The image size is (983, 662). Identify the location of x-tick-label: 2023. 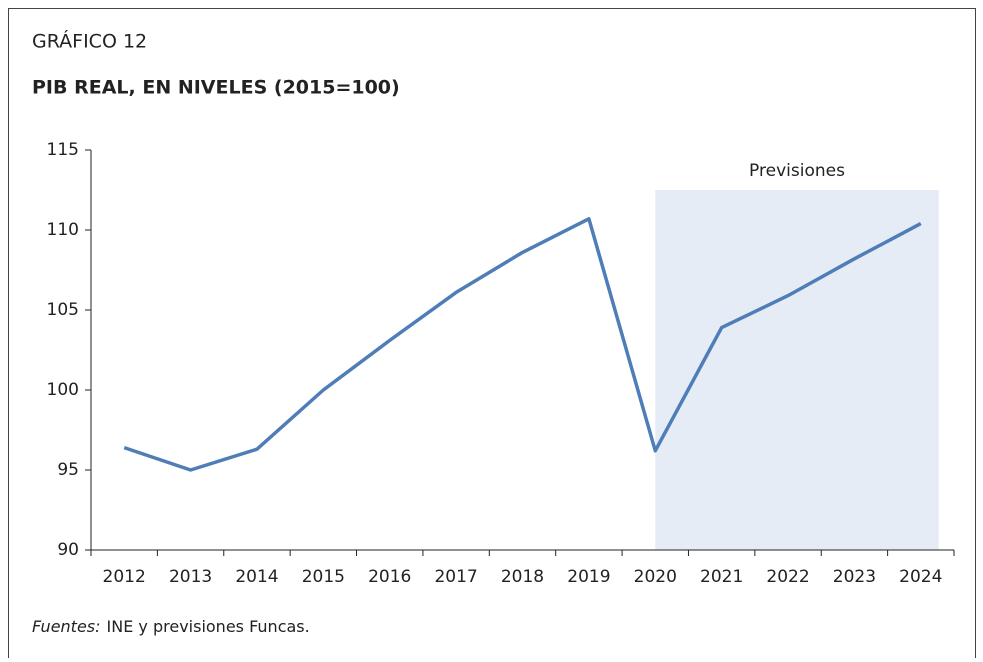
(854, 577).